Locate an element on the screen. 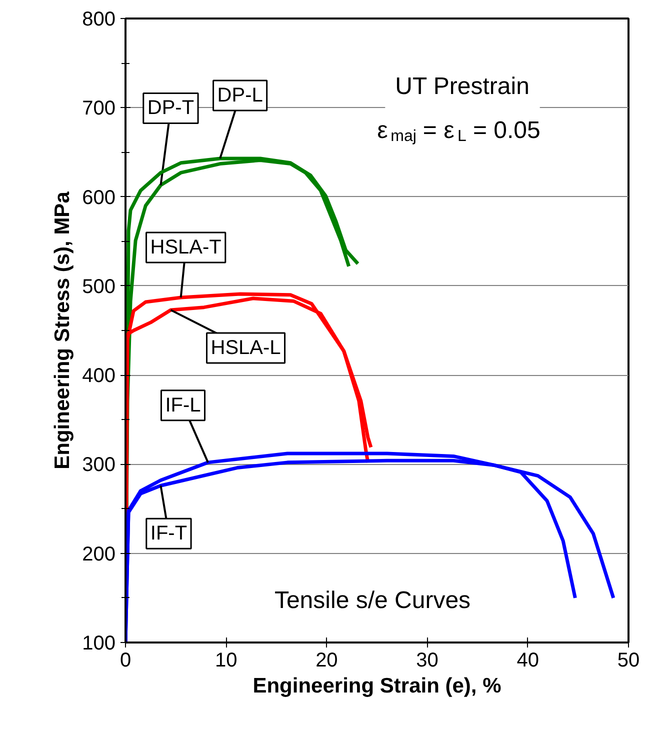 The height and width of the screenshot is (744, 647). y-tick-label: 700 is located at coordinates (99, 109).